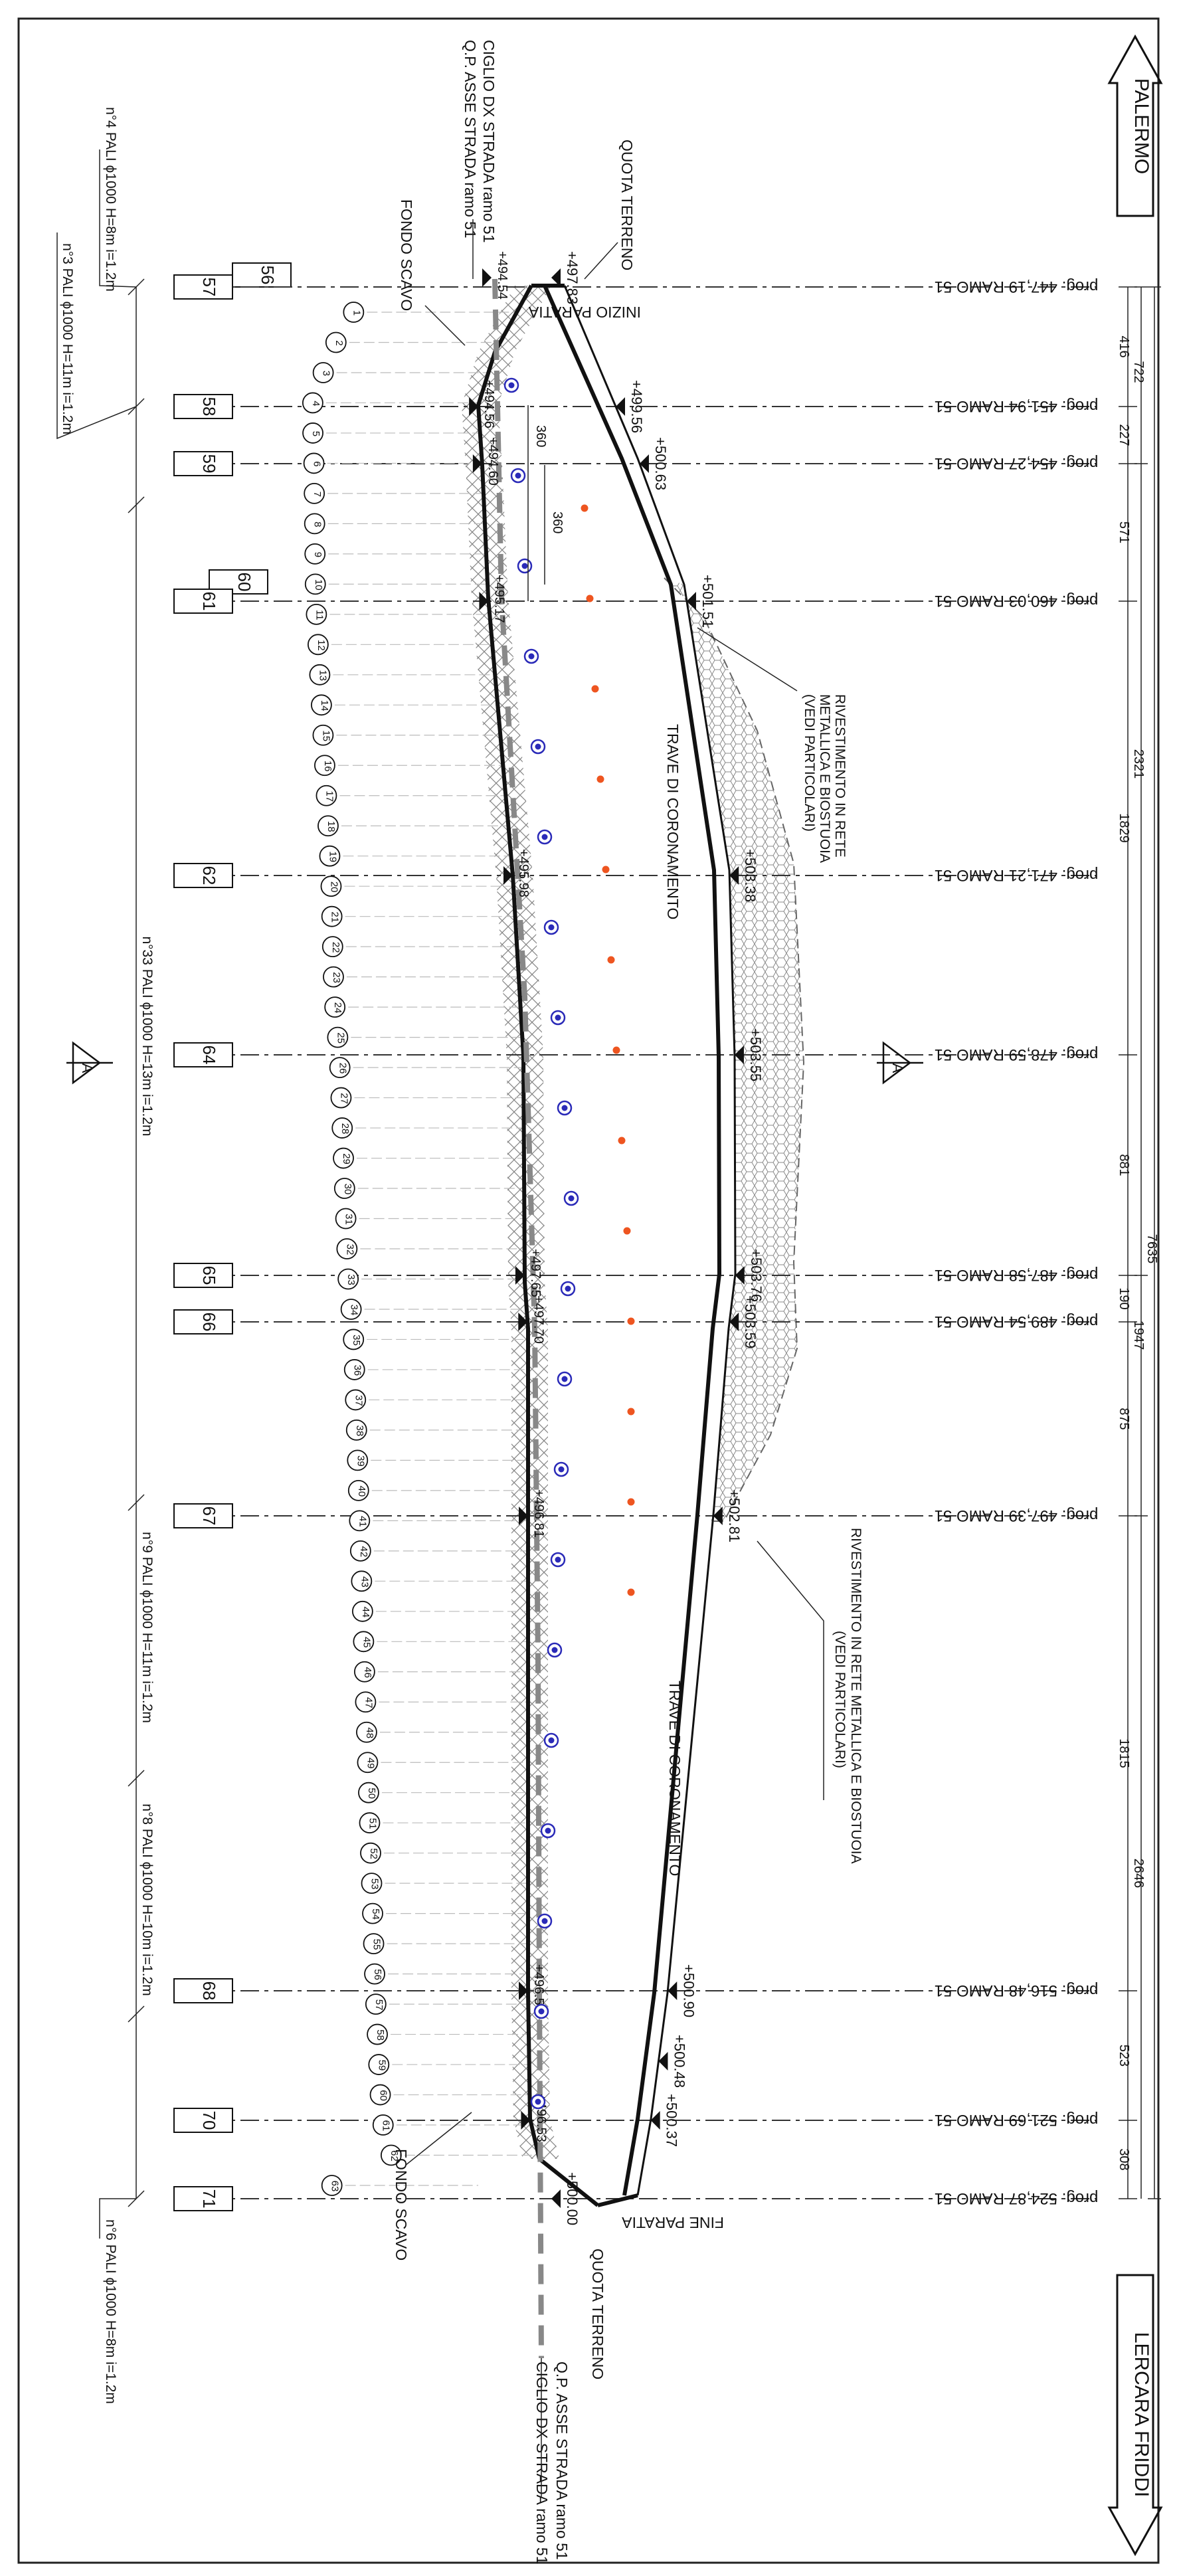 The image size is (1177, 2576). Describe the element at coordinates (1017, 287) in the screenshot. I see `section-progressive: prog. 447,19 RAMO 51` at that location.